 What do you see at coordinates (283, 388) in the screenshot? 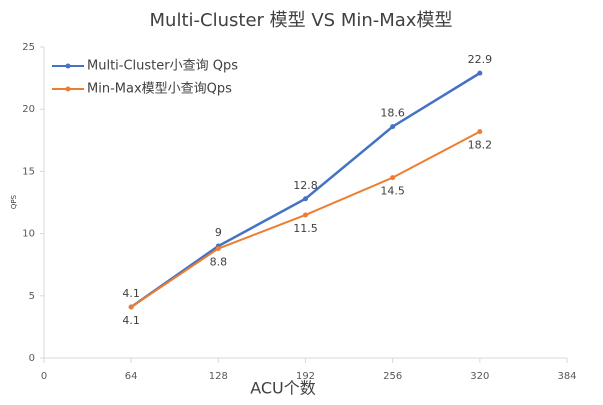
I see `x-axis-label: ACU个数` at bounding box center [283, 388].